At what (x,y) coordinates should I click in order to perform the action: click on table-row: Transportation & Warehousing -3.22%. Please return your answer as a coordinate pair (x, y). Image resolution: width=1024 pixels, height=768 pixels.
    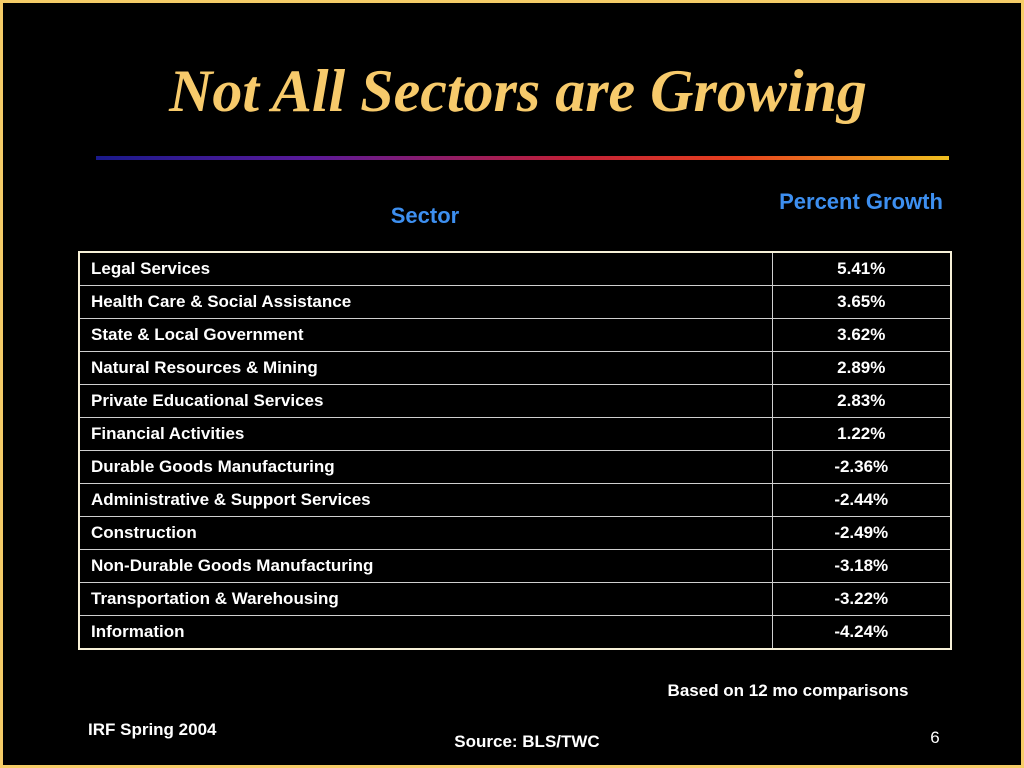
    Looking at the image, I should click on (515, 599).